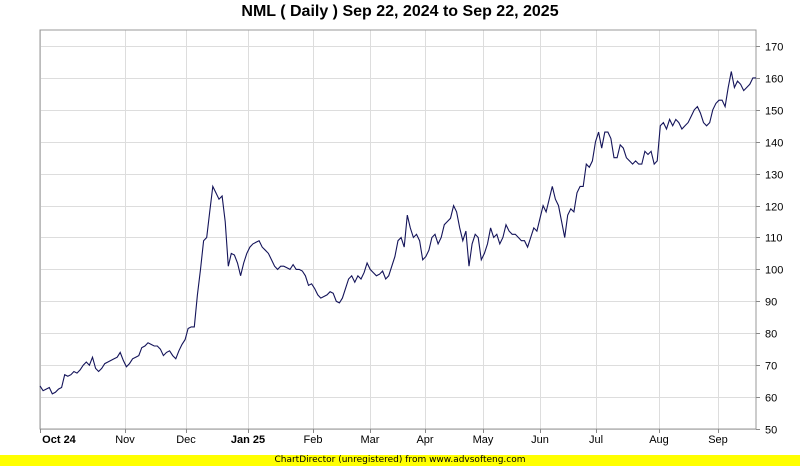 The height and width of the screenshot is (466, 800). Describe the element at coordinates (774, 176) in the screenshot. I see `y-tick-label: 130` at that location.